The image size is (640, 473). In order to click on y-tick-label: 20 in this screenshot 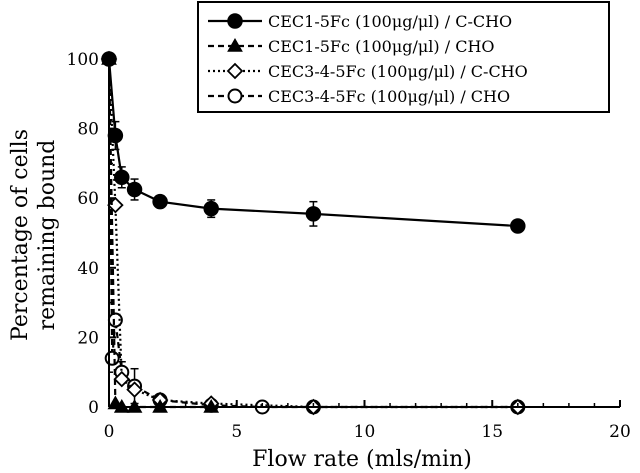, I will do `click(88, 338)`.